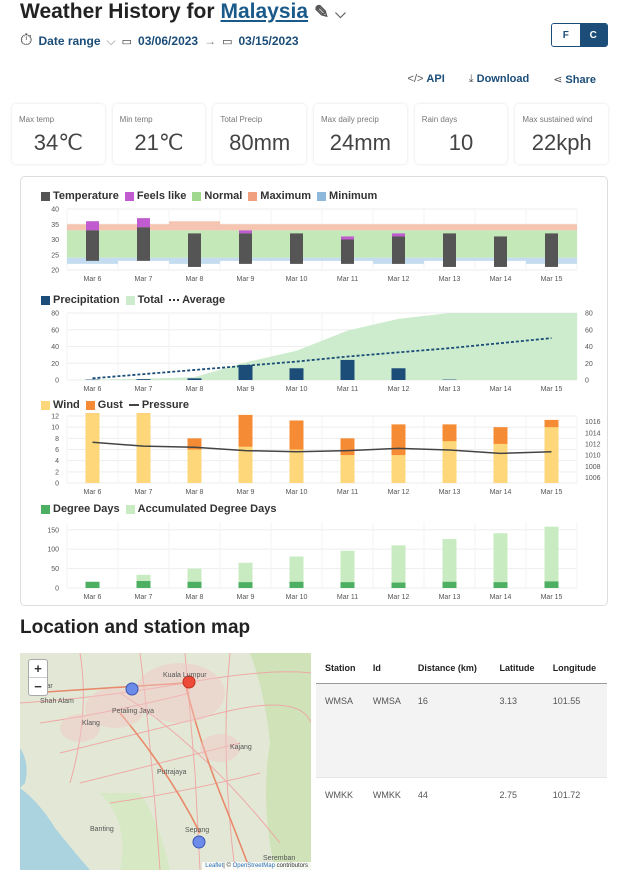  What do you see at coordinates (279, 196) in the screenshot?
I see `legend-item-maximum: Maximum` at bounding box center [279, 196].